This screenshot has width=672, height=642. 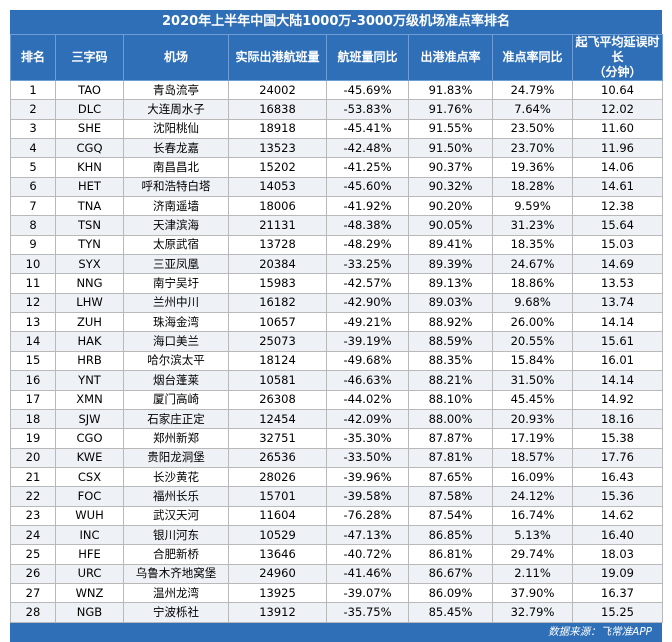 I want to click on cell-flights-yoy: -46.63%, so click(x=367, y=380).